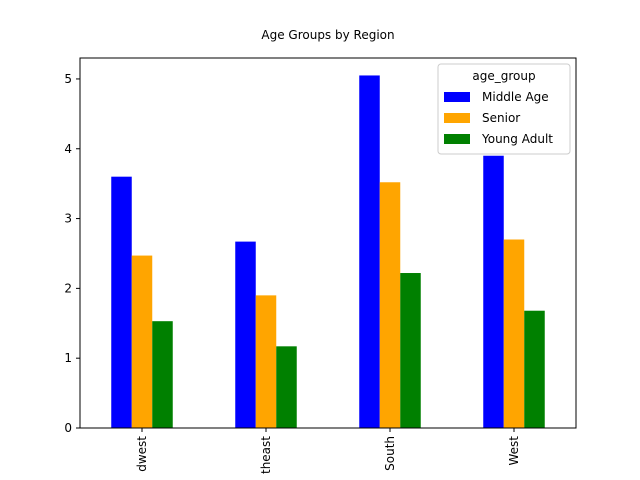 This screenshot has height=480, width=640. Describe the element at coordinates (328, 451) in the screenshot. I see `x-axis: dwest theast South West` at that location.